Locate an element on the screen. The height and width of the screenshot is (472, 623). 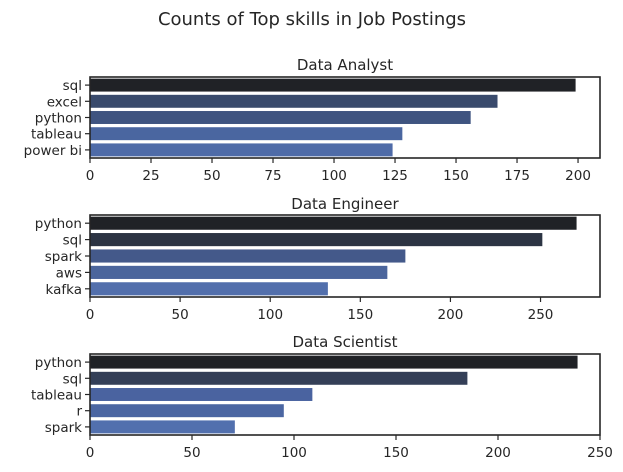
y-tick-label: aws is located at coordinates (69, 273).